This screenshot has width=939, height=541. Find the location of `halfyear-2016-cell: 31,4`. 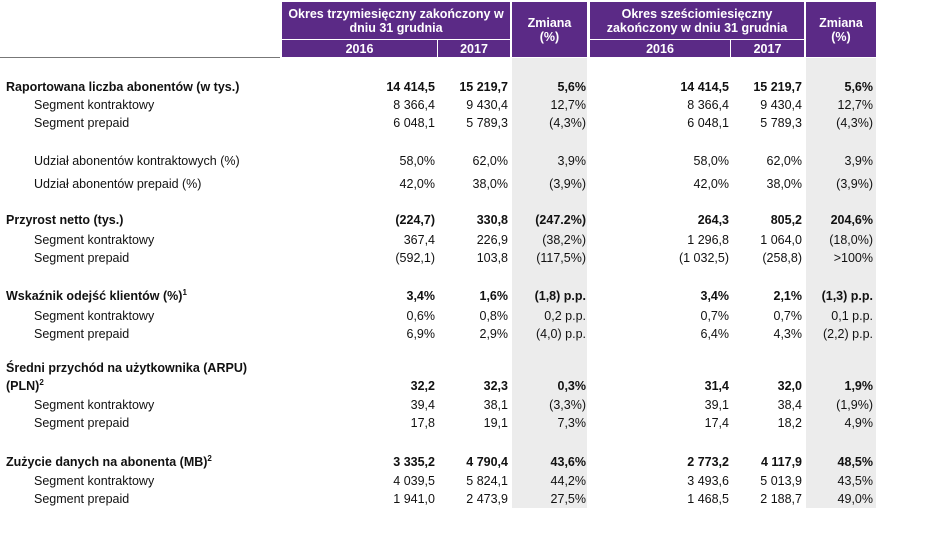

halfyear-2016-cell: 31,4 is located at coordinates (716, 386).